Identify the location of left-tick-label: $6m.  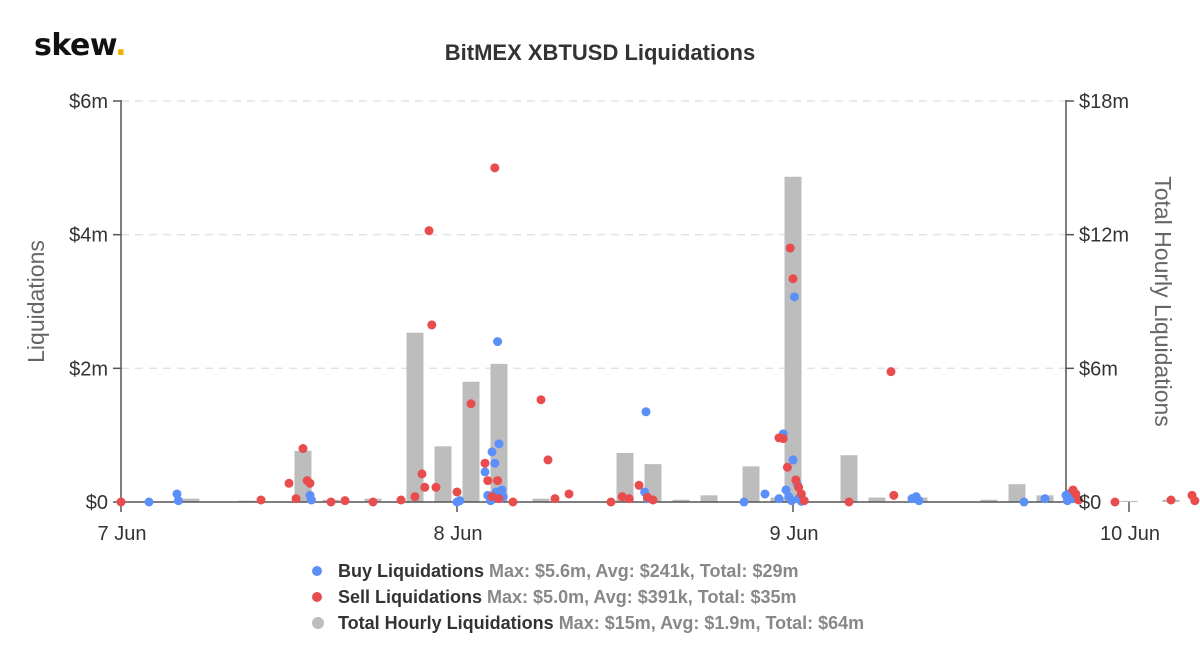
(88, 102).